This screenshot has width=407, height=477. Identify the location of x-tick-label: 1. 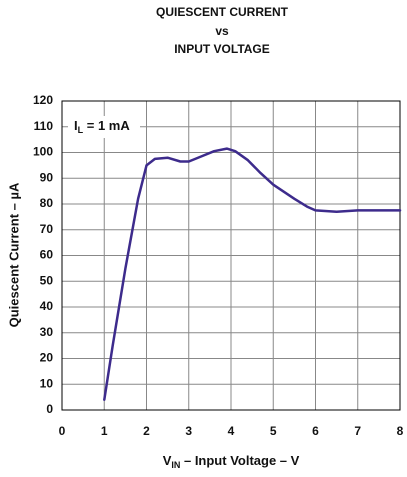
(104, 431).